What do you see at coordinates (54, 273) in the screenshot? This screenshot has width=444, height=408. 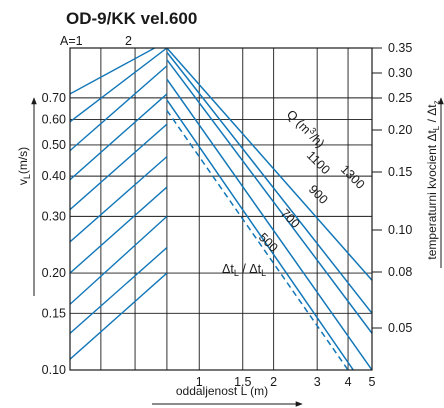 I see `y-left-tick-5: 0.20` at bounding box center [54, 273].